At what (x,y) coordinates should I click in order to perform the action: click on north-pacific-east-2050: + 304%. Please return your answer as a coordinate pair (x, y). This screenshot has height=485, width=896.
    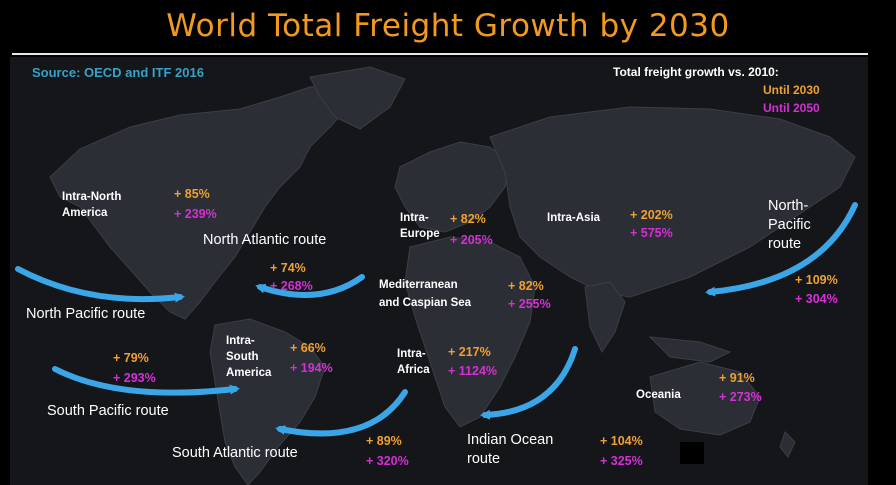
    Looking at the image, I should click on (816, 299).